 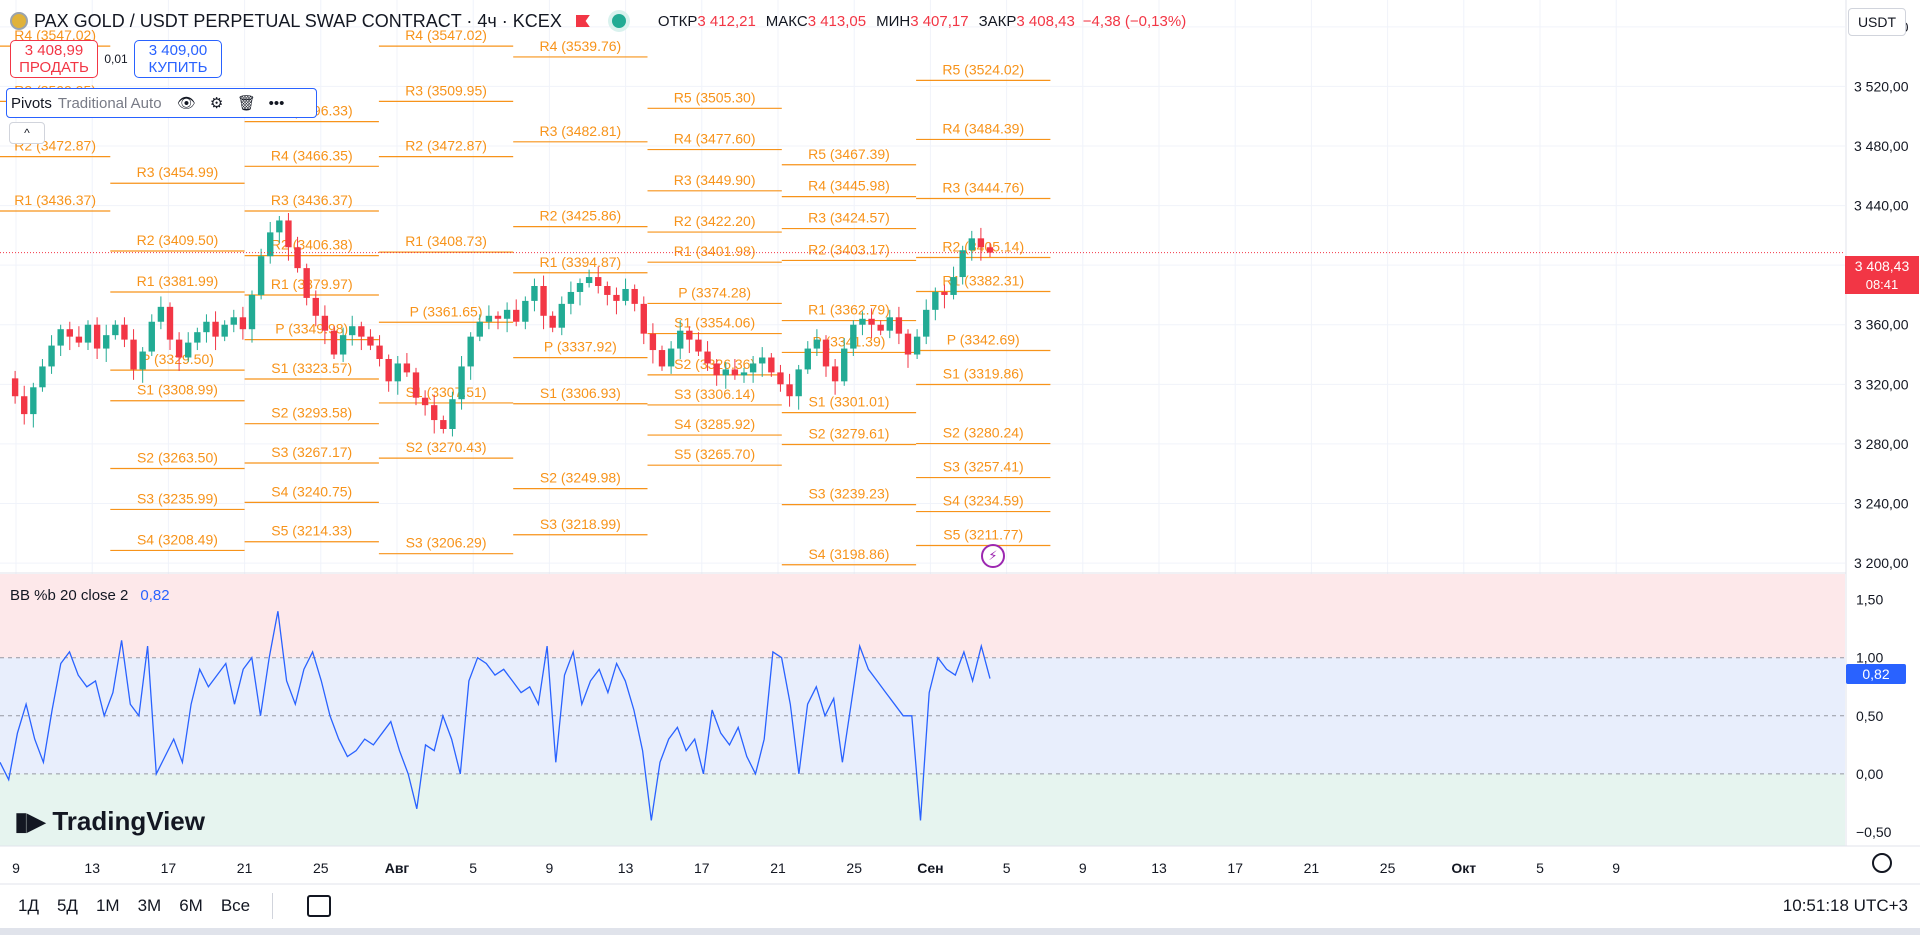 I want to click on pivot-level-label: S1 (3308.99), so click(x=177, y=390).